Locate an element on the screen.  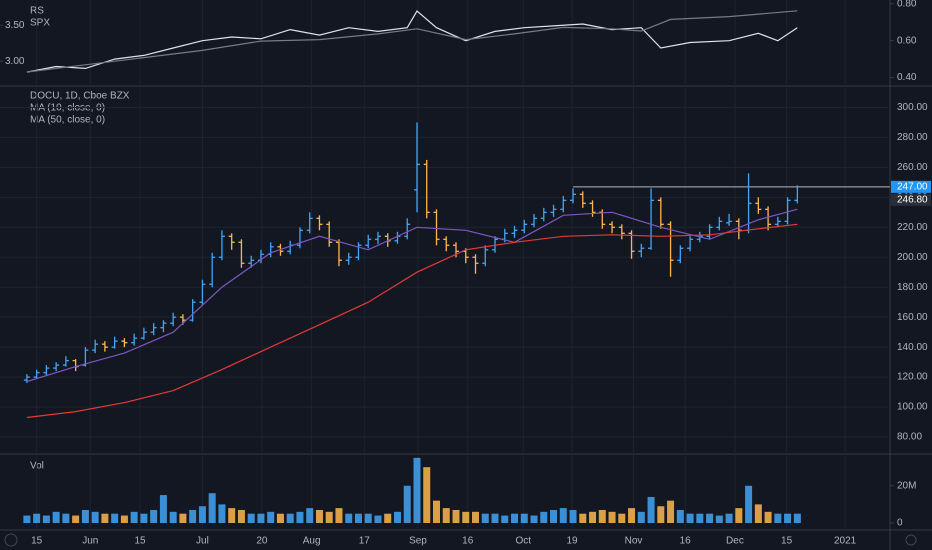
x-tick-label: Sep is located at coordinates (418, 541).